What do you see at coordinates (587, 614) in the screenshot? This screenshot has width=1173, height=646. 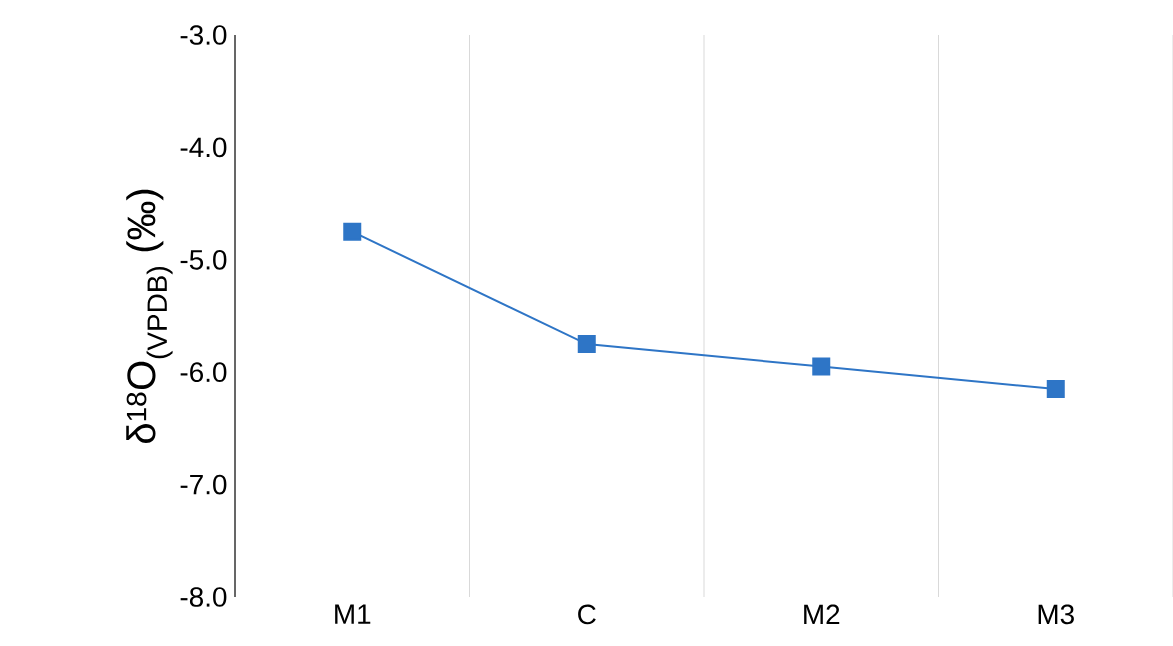 I see `x-tick-label: C` at bounding box center [587, 614].